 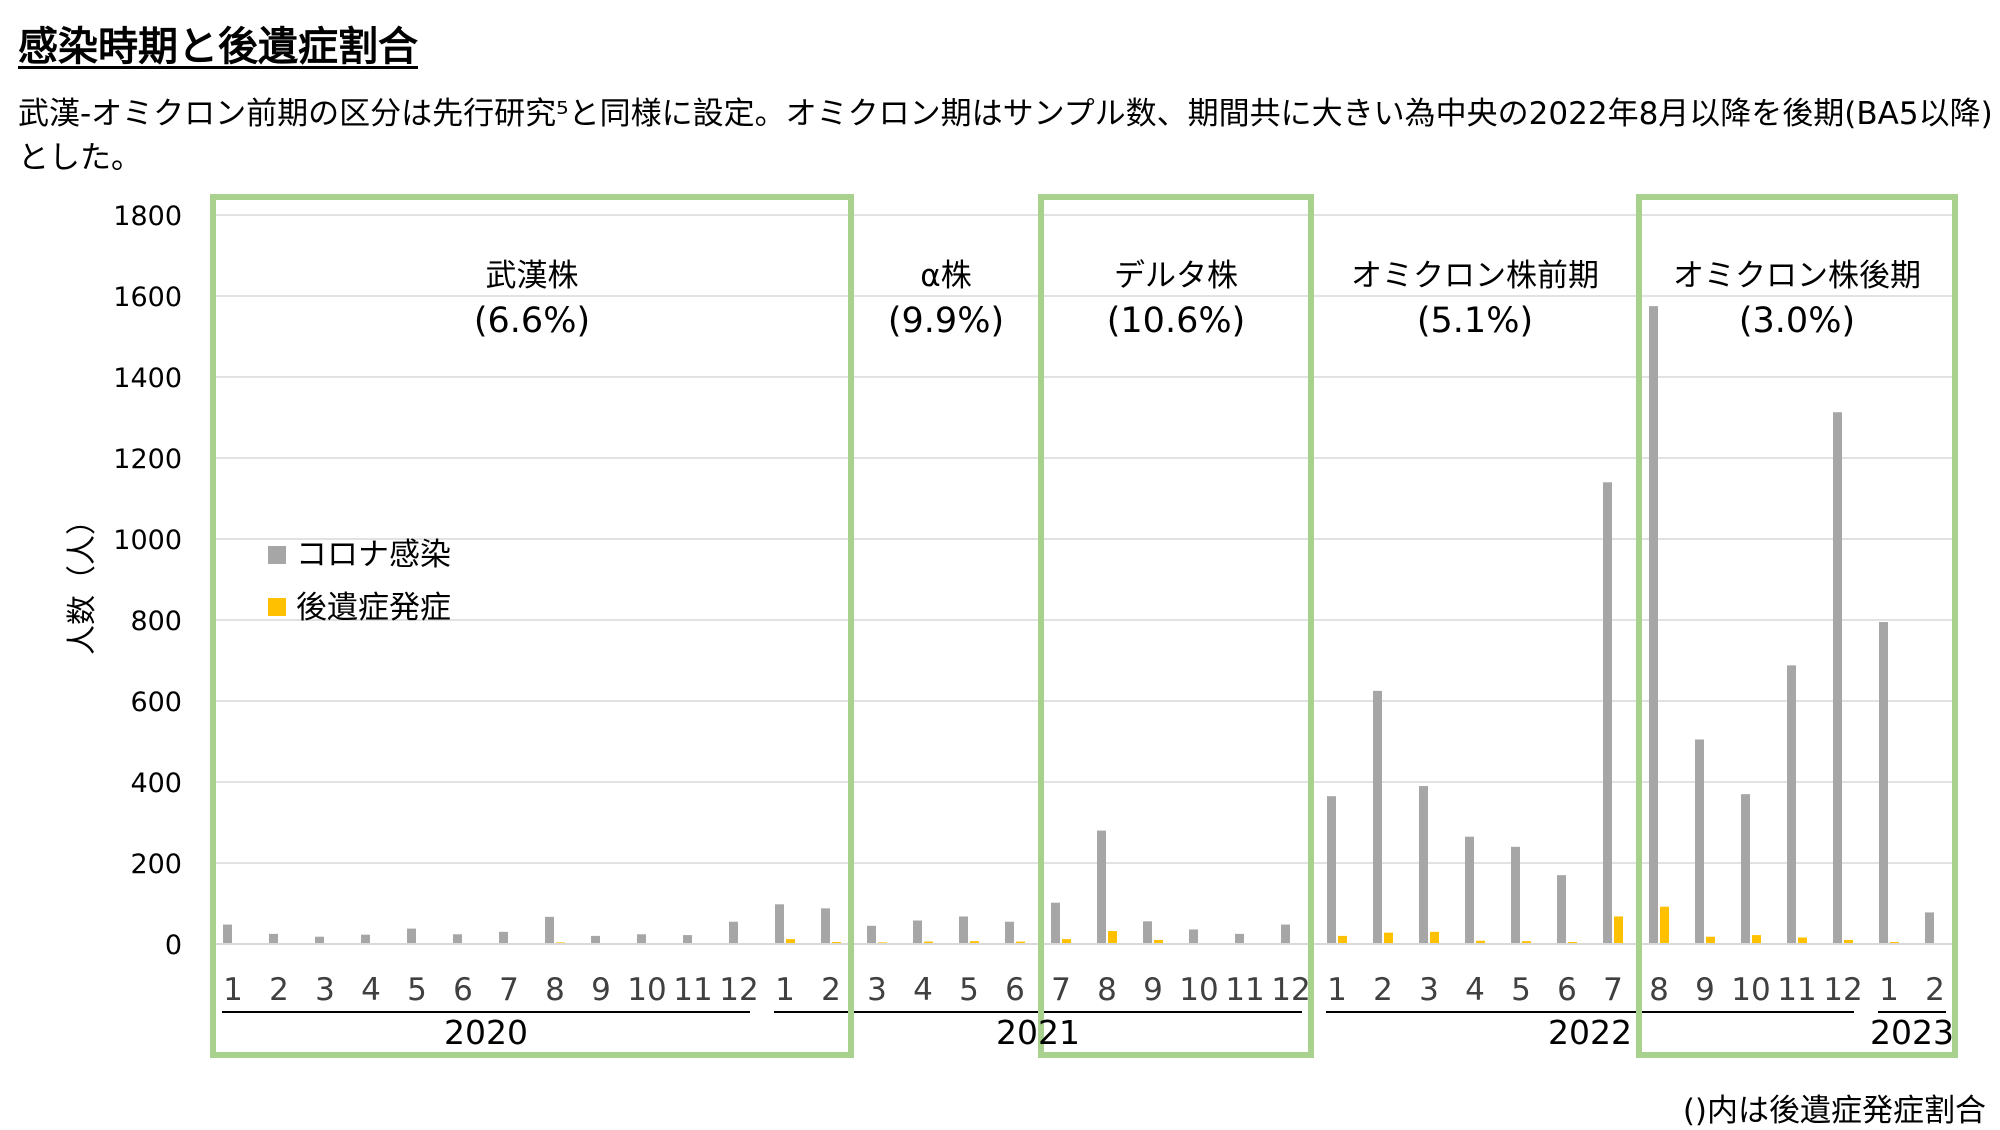 I want to click on y-tick-label: 1600, so click(x=147, y=297).